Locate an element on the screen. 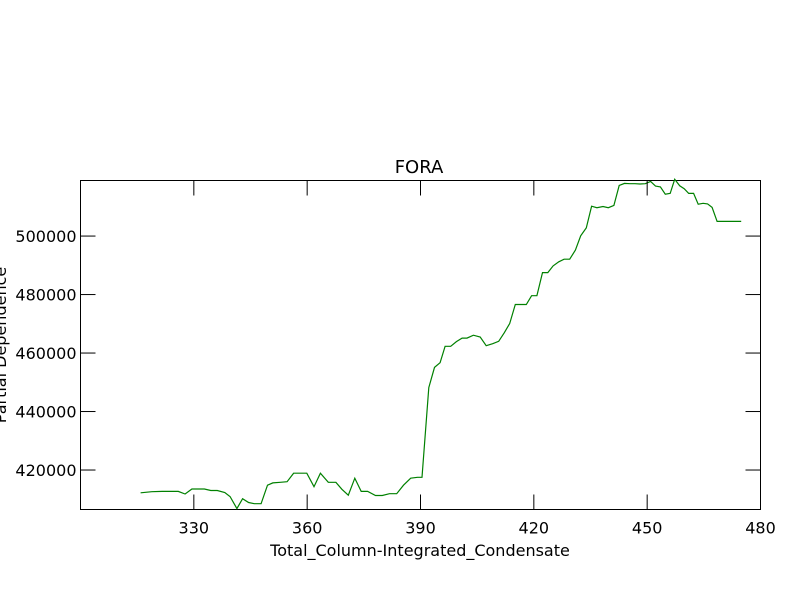 The height and width of the screenshot is (600, 800). y-tick-label: 440000 is located at coordinates (45, 412).